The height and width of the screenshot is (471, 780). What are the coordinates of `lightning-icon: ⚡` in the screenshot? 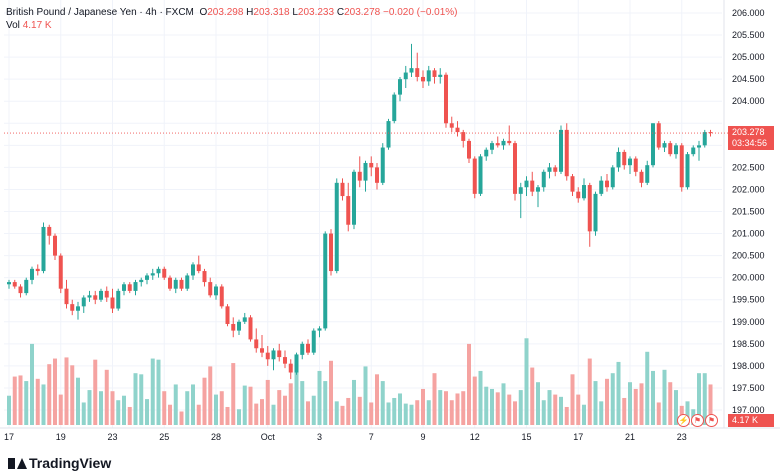 It's located at (683, 420).